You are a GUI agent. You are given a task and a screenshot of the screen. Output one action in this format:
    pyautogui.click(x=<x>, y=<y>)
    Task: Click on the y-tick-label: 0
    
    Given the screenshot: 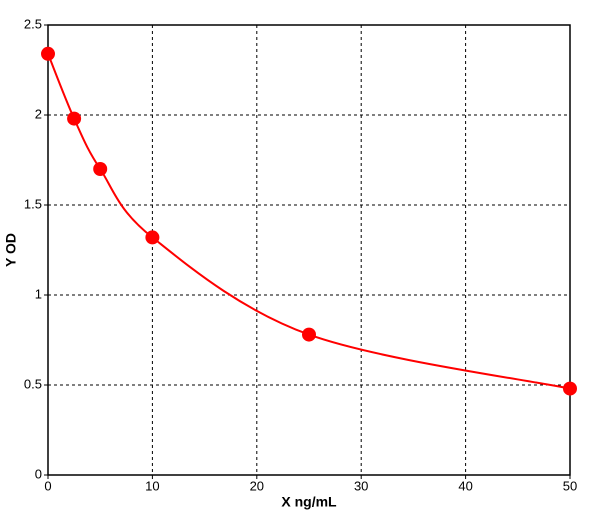 What is the action you would take?
    pyautogui.click(x=38, y=473)
    